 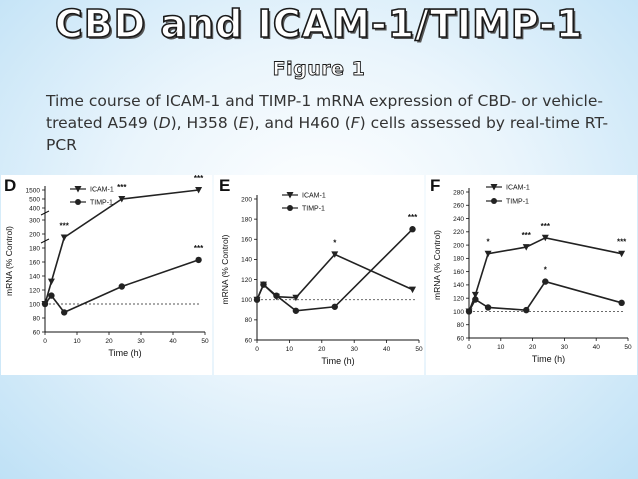 I want to click on caption-text-4: ) cells assessed by real-time RT-PCR, so click(x=327, y=134).